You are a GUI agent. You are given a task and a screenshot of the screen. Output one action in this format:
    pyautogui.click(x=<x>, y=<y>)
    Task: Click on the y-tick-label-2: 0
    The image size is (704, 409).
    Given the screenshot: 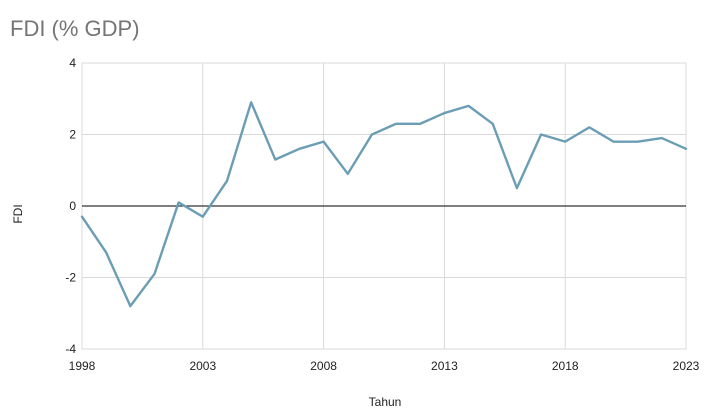 What is the action you would take?
    pyautogui.click(x=72, y=206)
    